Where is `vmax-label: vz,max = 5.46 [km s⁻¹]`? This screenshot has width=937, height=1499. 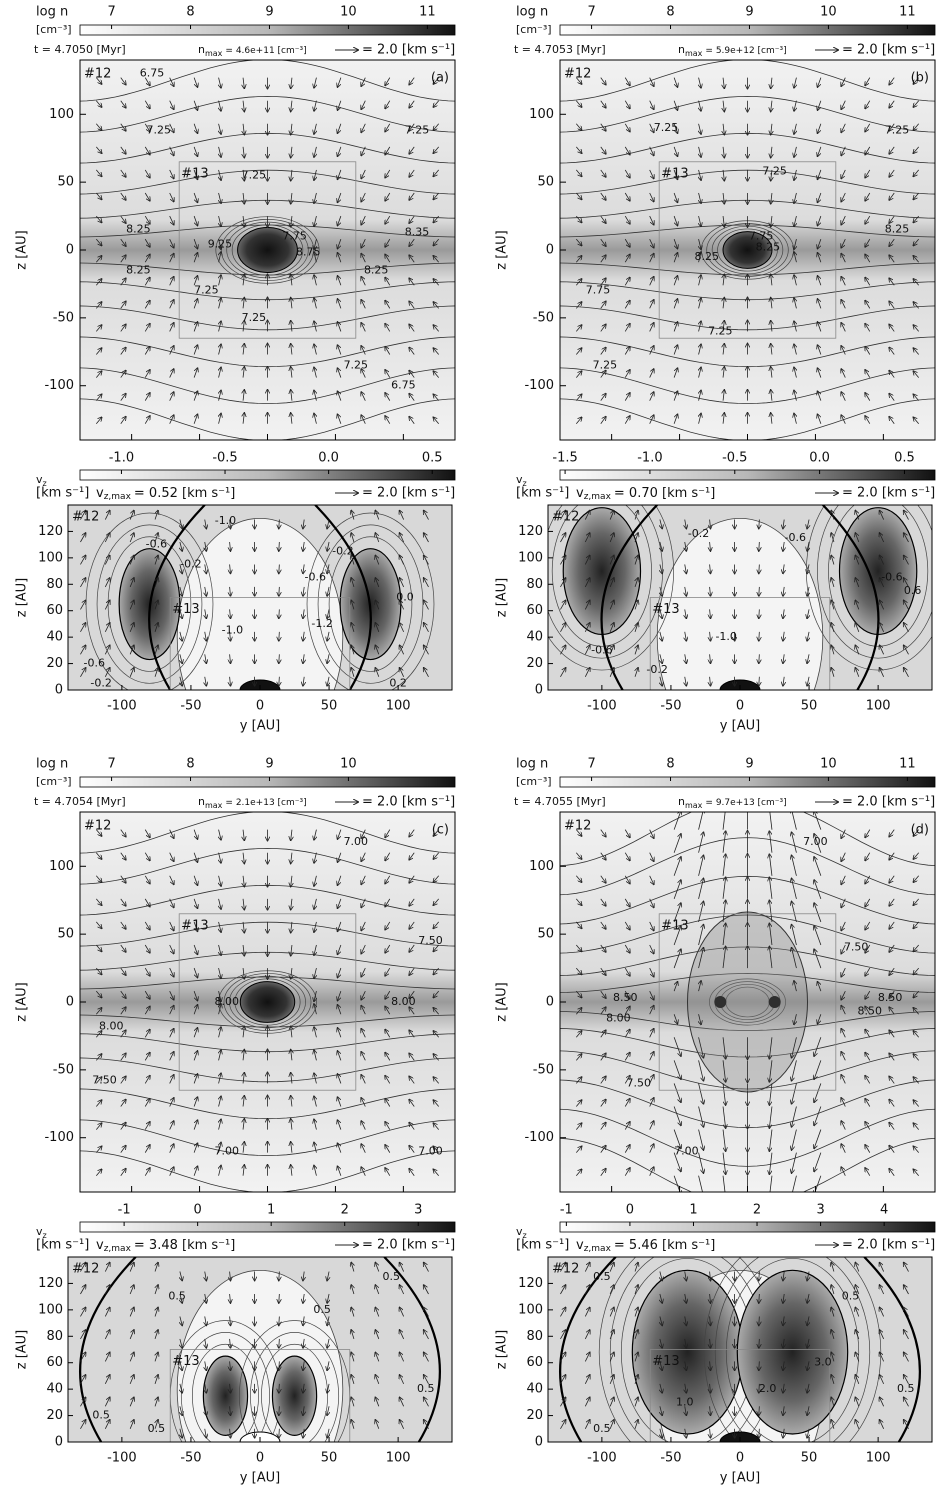 vmax-label: vz,max = 5.46 [km s⁻¹] is located at coordinates (645, 1246).